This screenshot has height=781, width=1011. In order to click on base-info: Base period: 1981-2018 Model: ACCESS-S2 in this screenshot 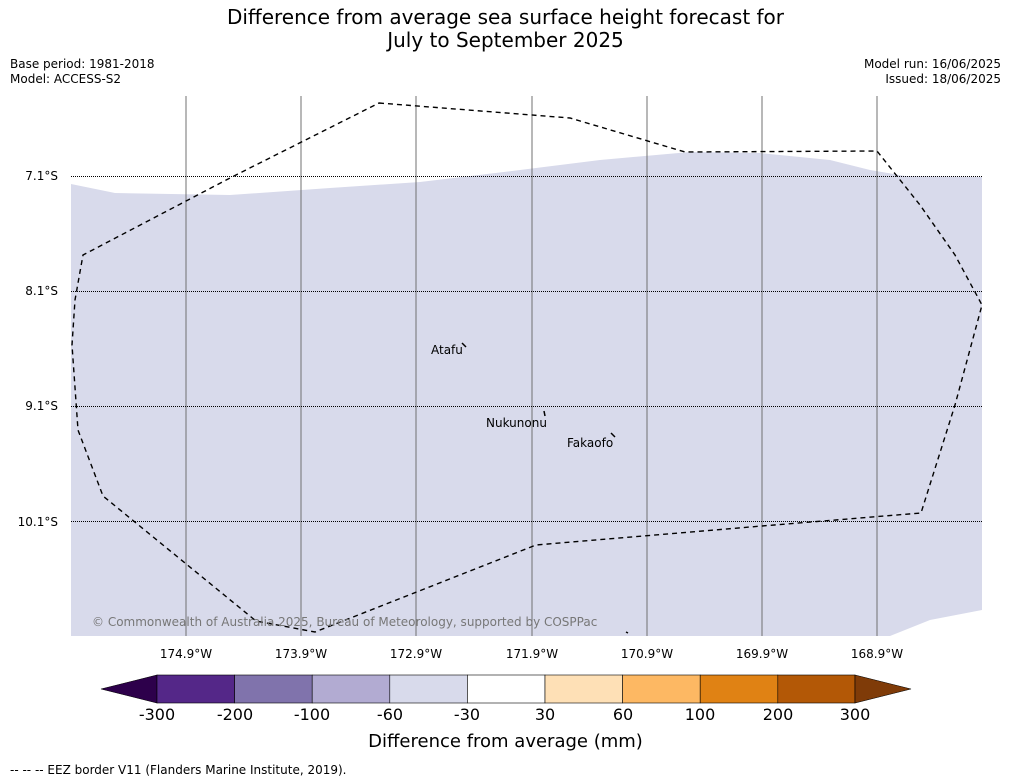, I will do `click(82, 72)`.